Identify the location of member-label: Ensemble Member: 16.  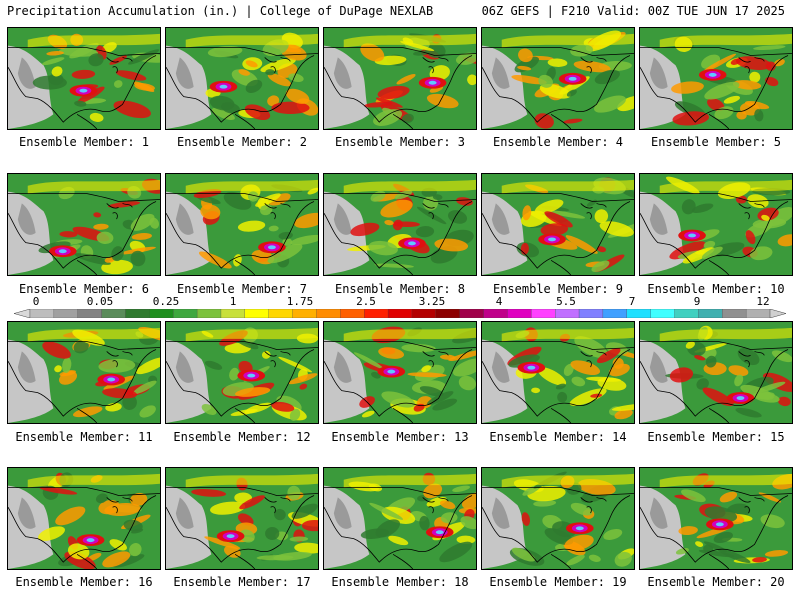
(84, 582).